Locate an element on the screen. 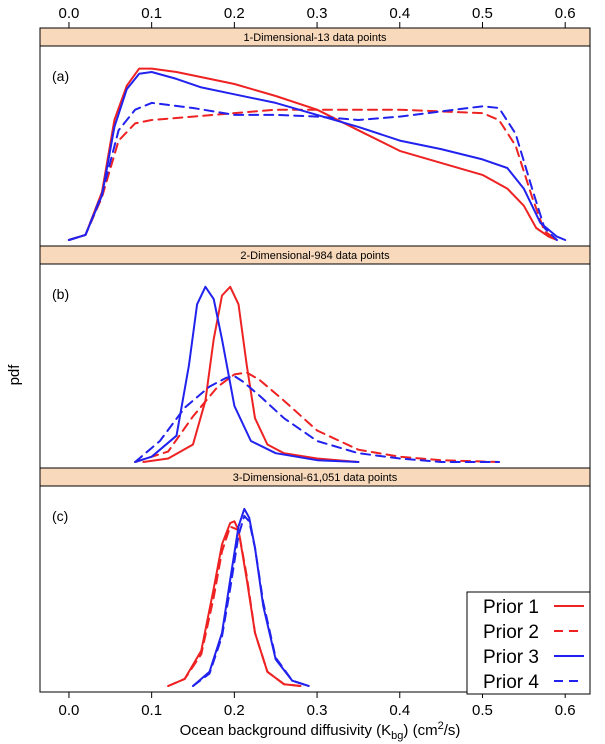 Image resolution: width=605 pixels, height=744 pixels. panel-2-series-4-line is located at coordinates (317, 419).